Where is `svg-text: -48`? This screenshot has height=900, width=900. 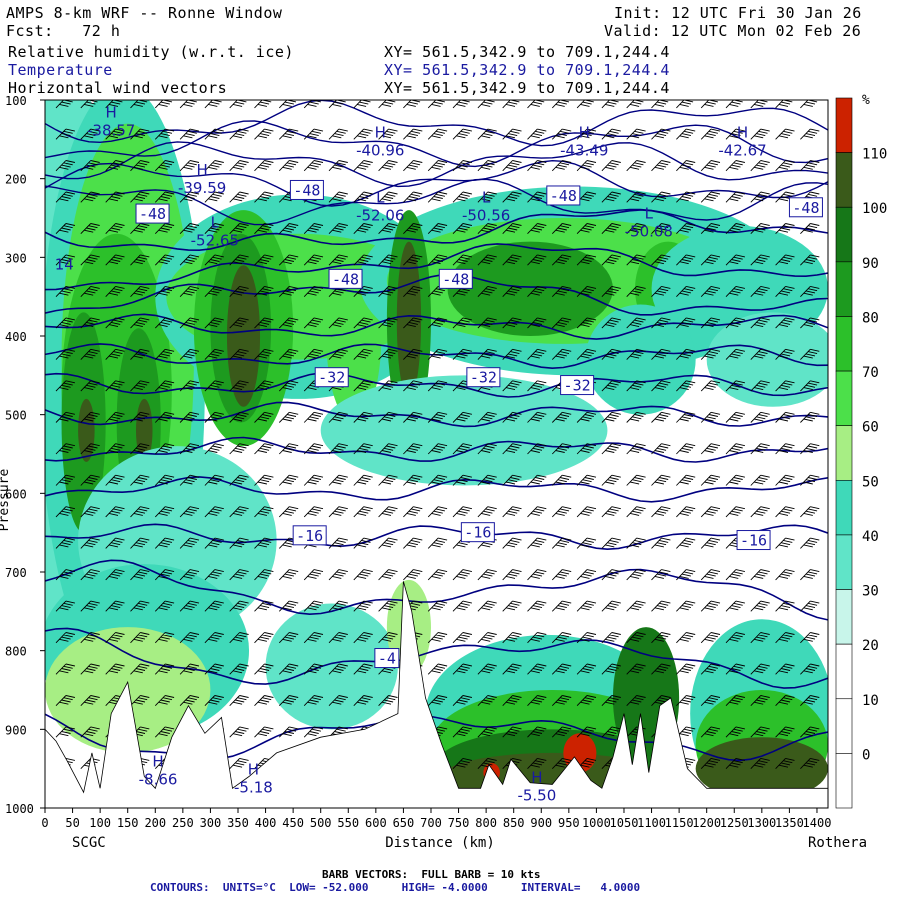
svg-text: -48 is located at coordinates (455, 279).